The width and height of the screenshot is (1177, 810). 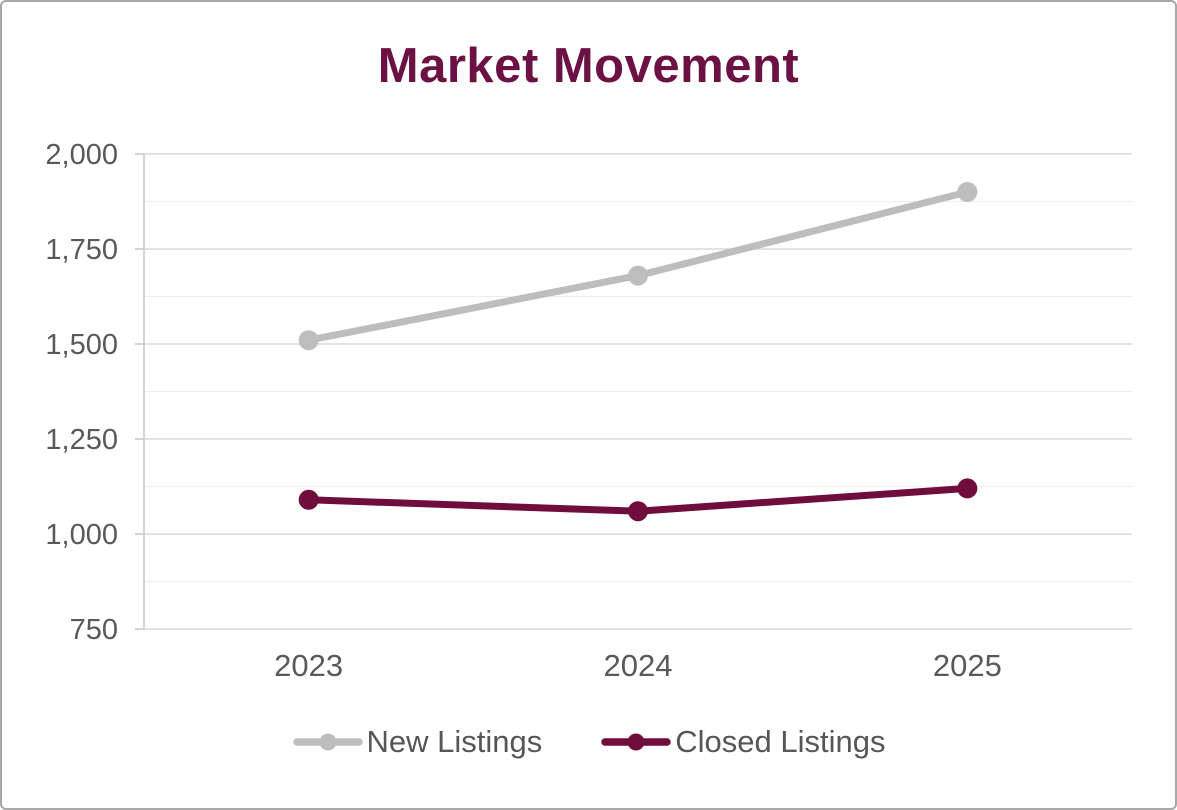 I want to click on legend-label-closed-listings: Closed Listings, so click(x=780, y=741).